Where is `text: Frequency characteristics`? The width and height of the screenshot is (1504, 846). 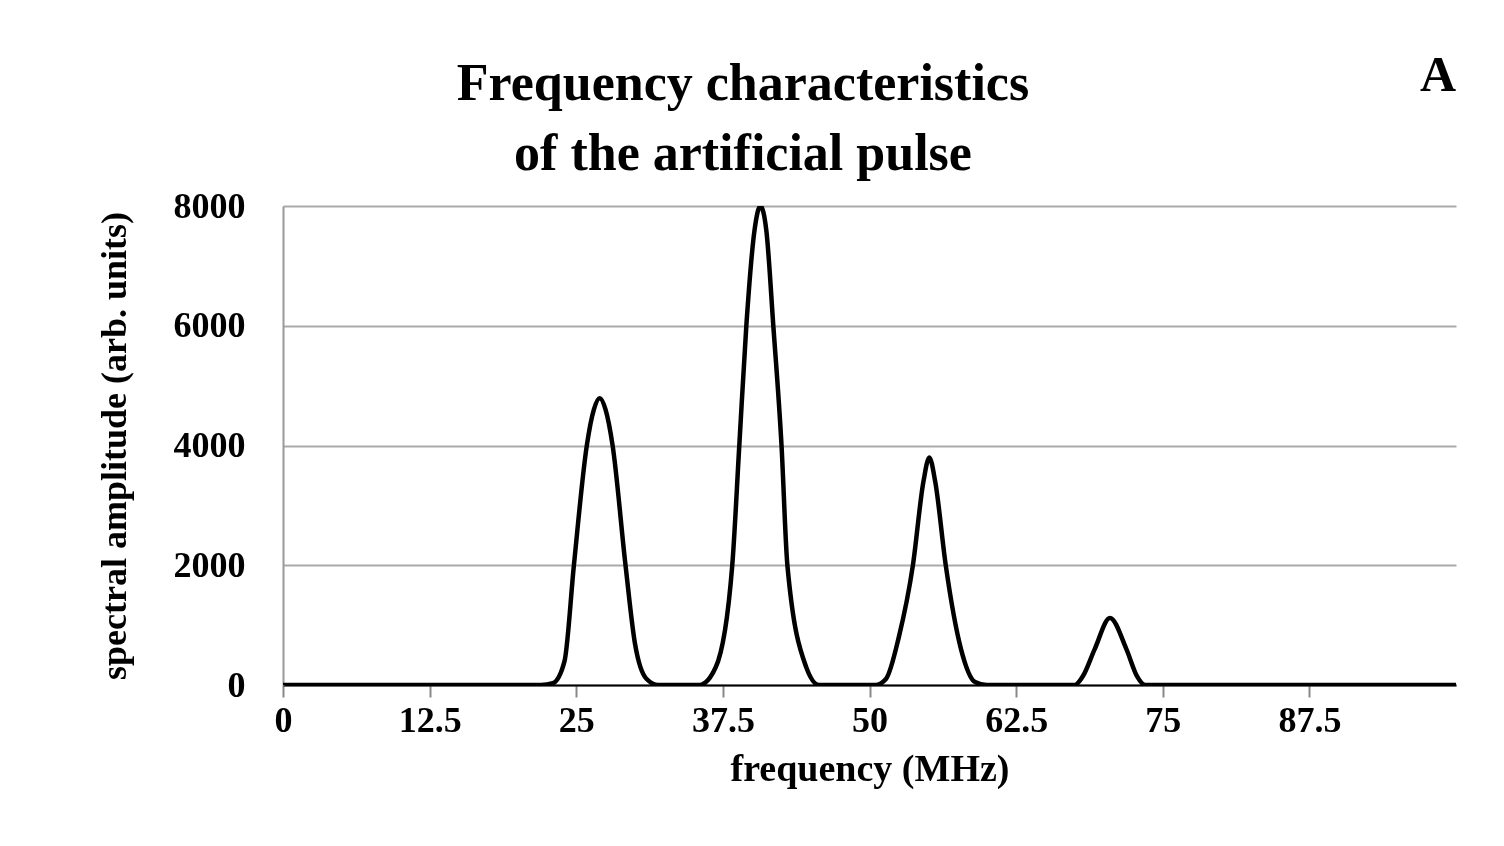
text: Frequency characteristics is located at coordinates (743, 82).